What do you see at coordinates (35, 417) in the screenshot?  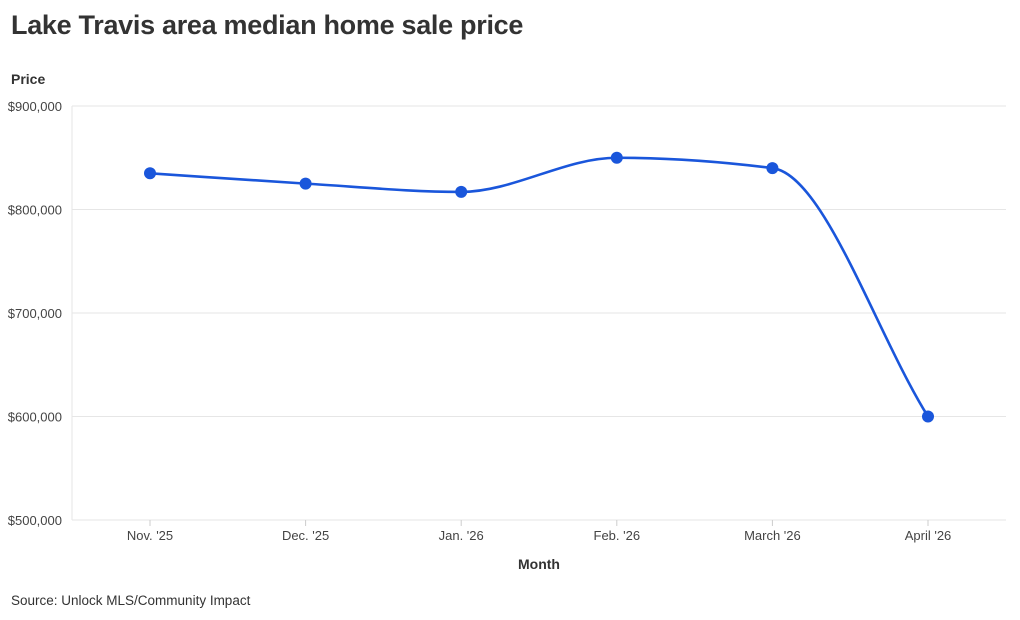 I see `y-tick-label: $600,000` at bounding box center [35, 417].